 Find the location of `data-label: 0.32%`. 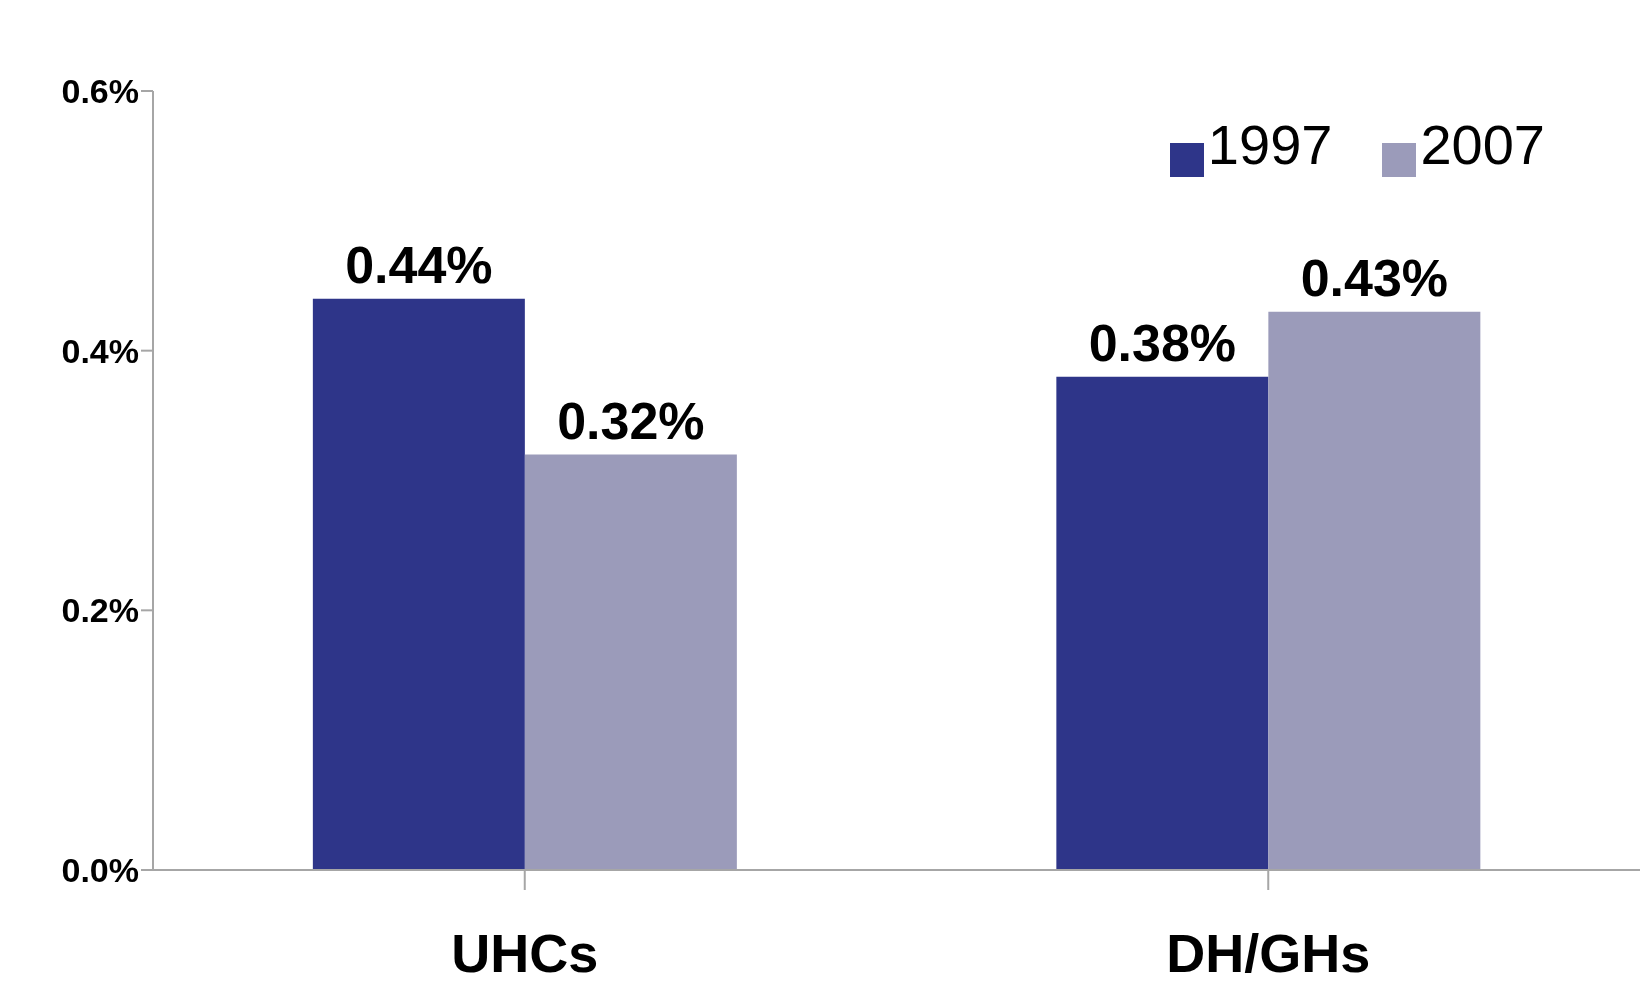

data-label: 0.32% is located at coordinates (631, 420).